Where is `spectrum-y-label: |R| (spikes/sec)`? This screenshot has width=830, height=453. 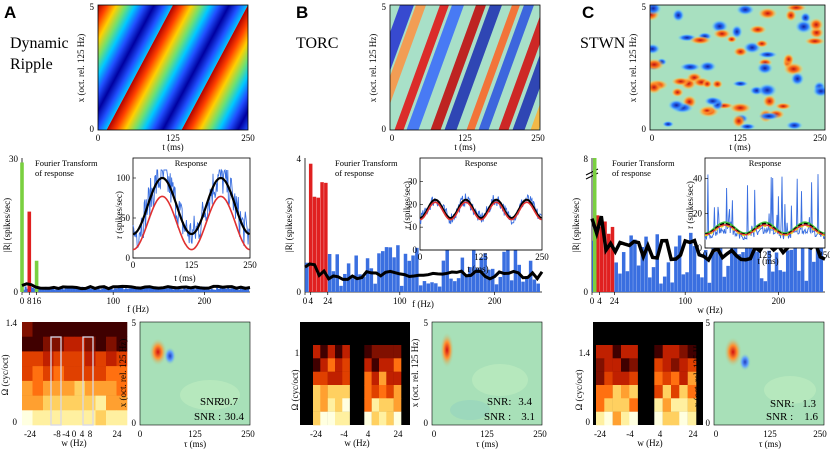
spectrum-y-label: |R| (spikes/sec) is located at coordinates (576, 225).